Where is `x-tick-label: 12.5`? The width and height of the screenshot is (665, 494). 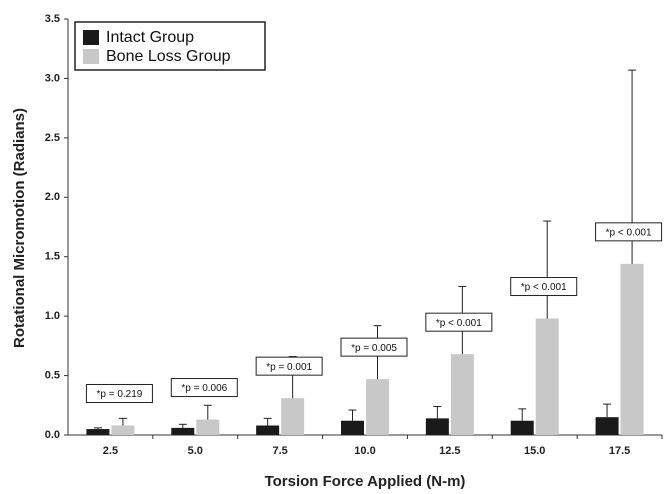
x-tick-label: 12.5 is located at coordinates (449, 451).